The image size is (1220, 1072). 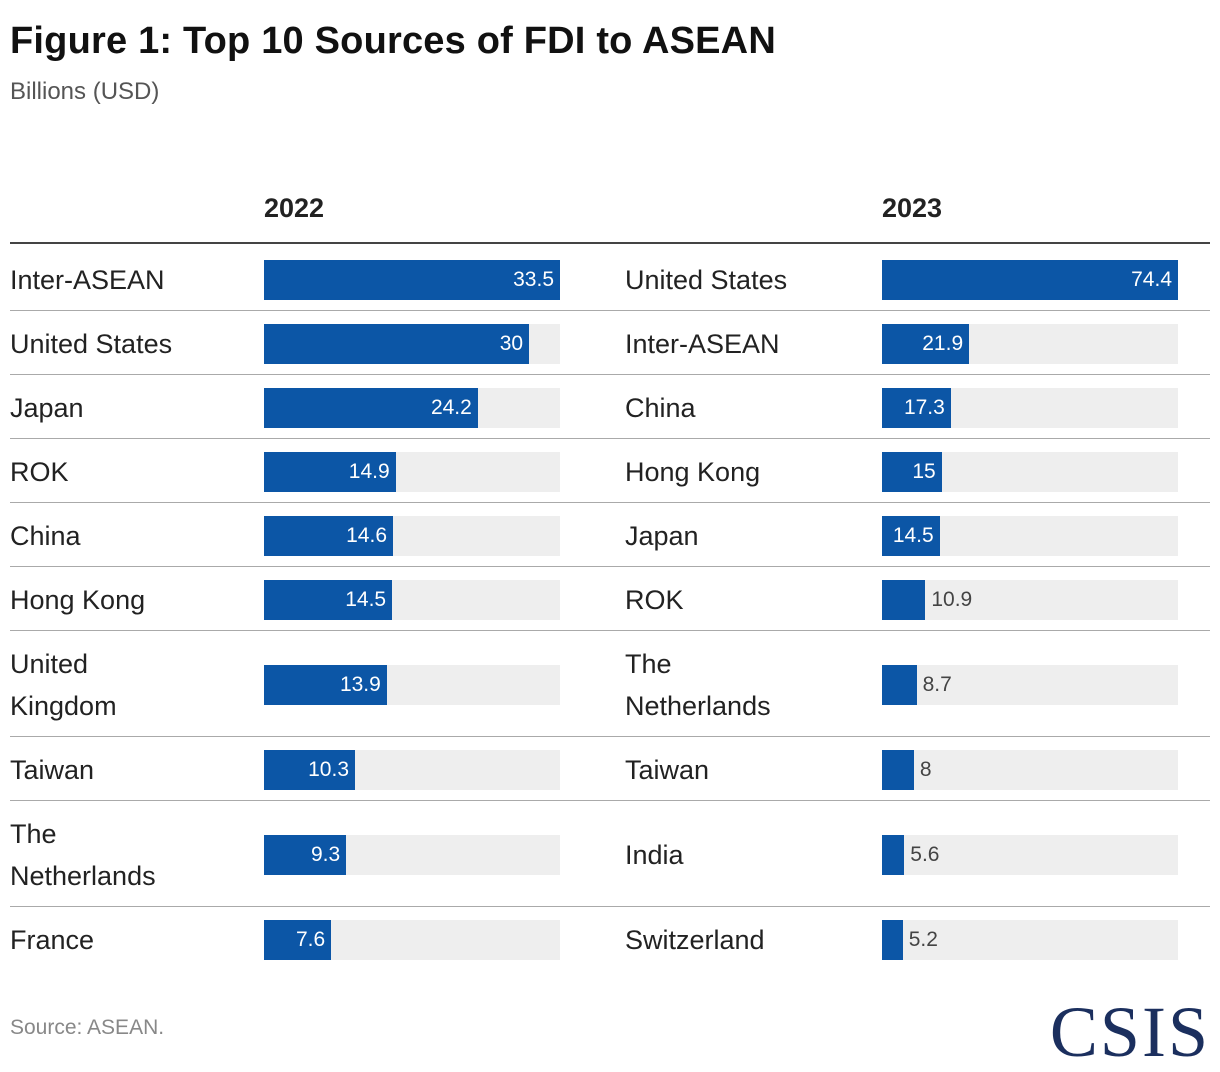 I want to click on bar-track: 33.5, so click(x=412, y=280).